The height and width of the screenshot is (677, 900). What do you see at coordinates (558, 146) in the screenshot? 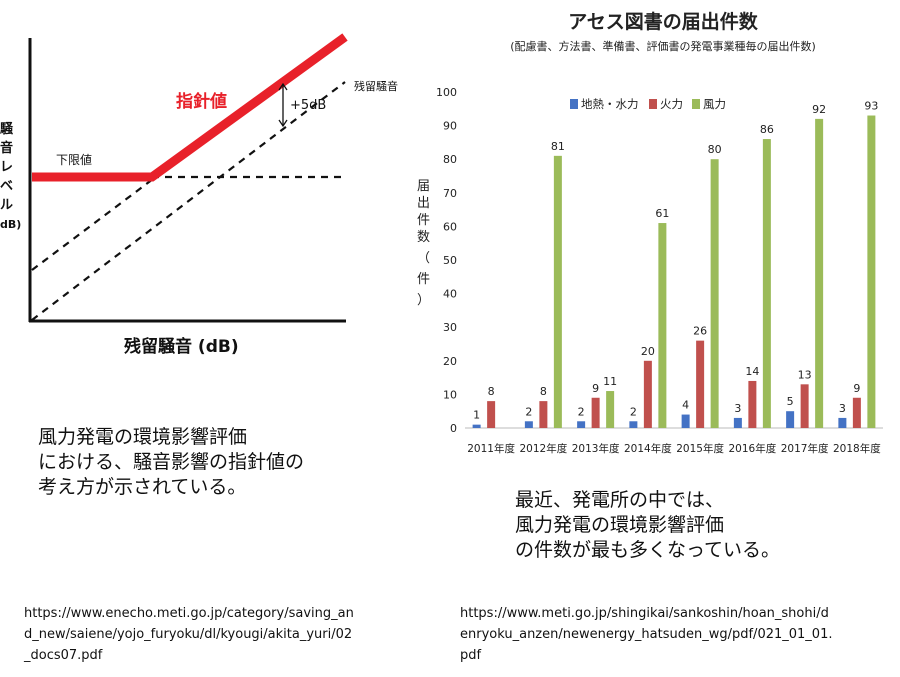
I see `data-label: 81` at bounding box center [558, 146].